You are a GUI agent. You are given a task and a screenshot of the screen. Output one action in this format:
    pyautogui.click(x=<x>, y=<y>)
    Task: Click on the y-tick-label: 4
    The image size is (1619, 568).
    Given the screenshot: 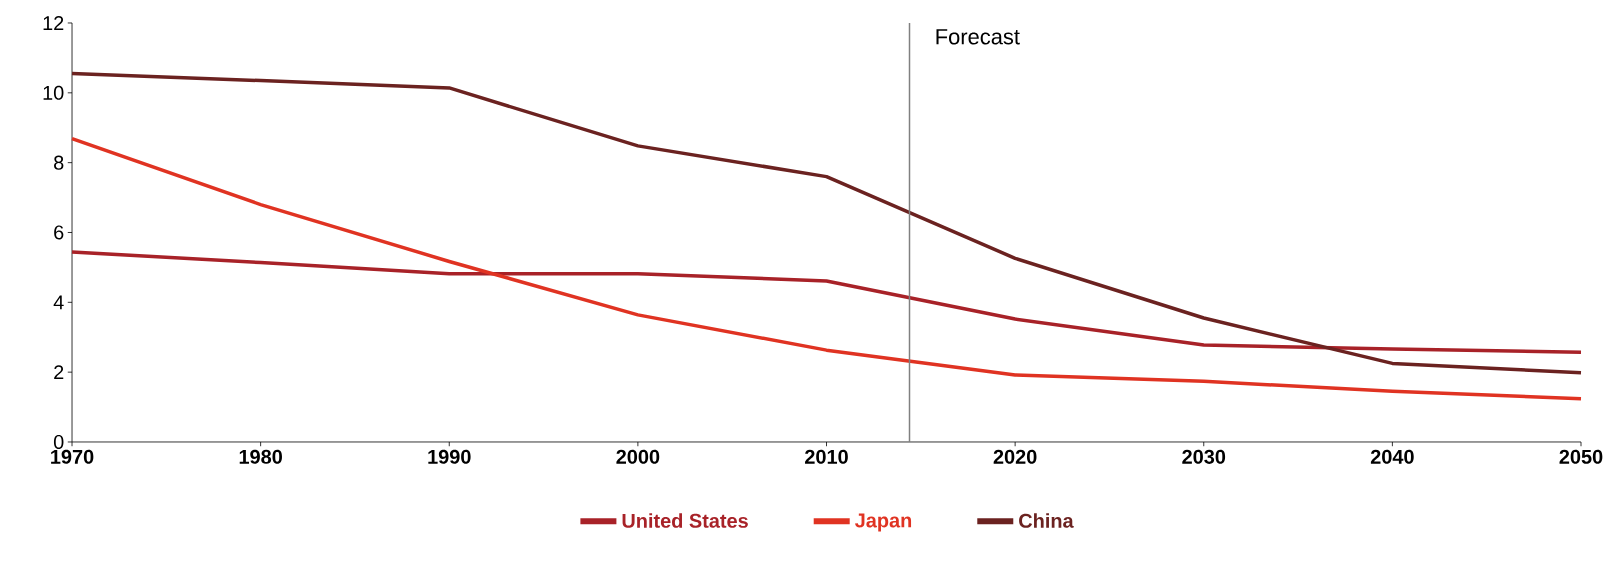 What is the action you would take?
    pyautogui.click(x=58, y=302)
    